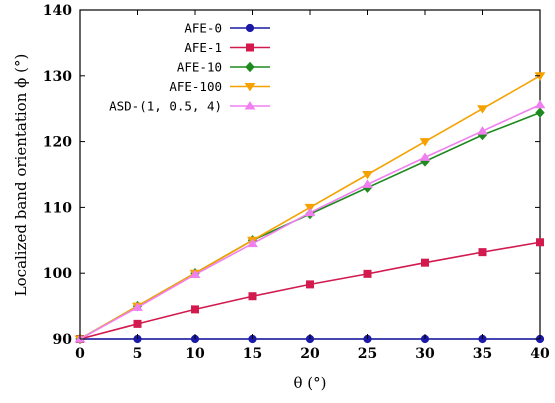  Describe the element at coordinates (227, 47) in the screenshot. I see `legend-item: AFE-1` at that location.